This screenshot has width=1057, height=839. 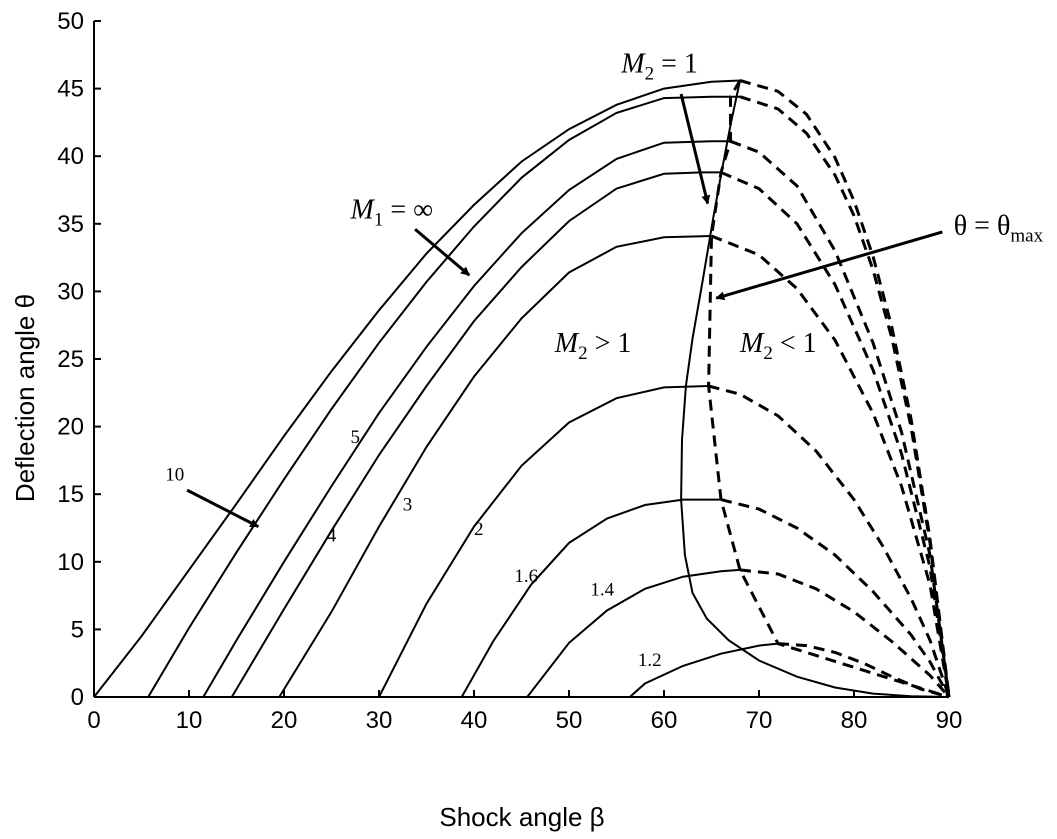 I want to click on x-tick-label: 0, so click(x=93, y=720).